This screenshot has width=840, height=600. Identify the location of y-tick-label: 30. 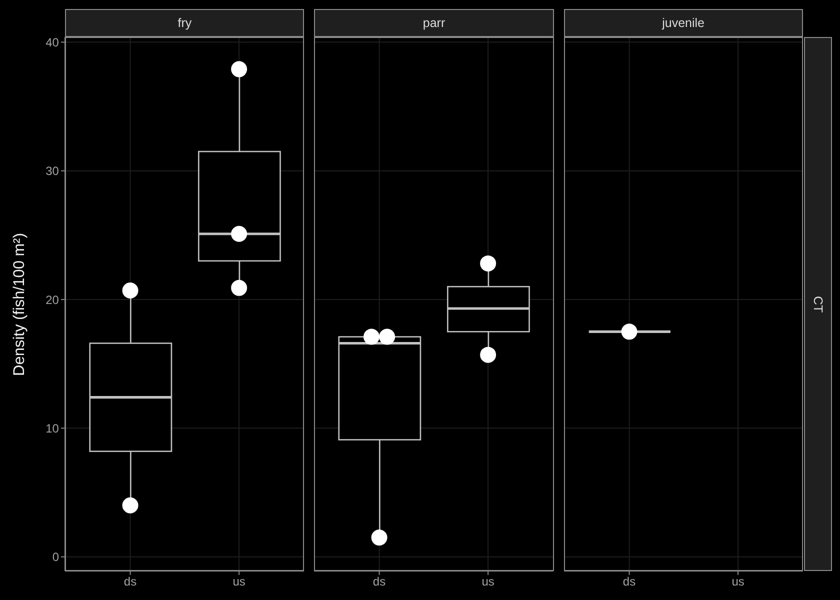
(53, 171).